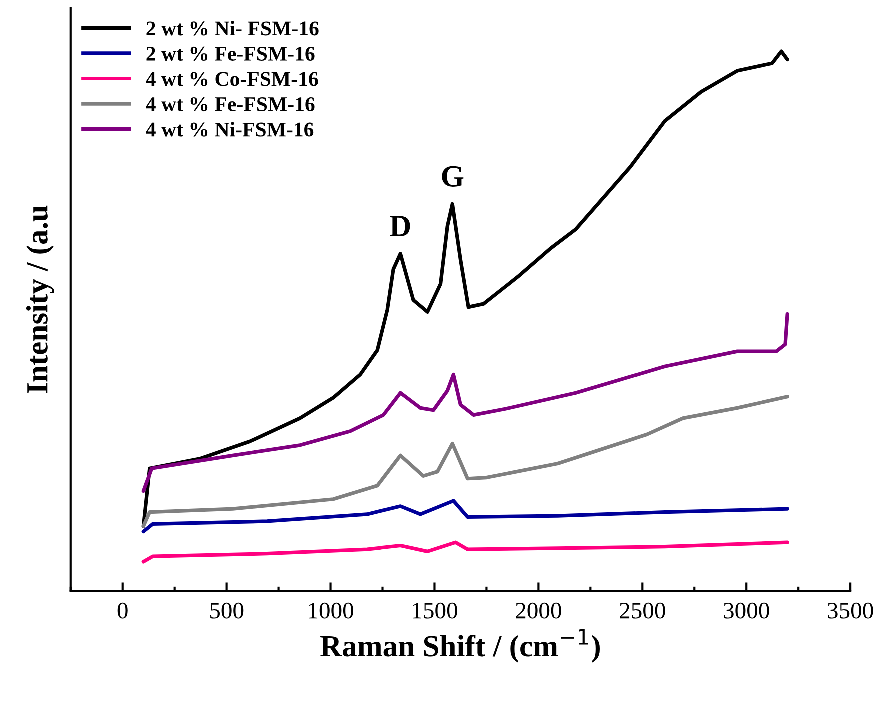 This screenshot has width=886, height=702. Describe the element at coordinates (460, 646) in the screenshot. I see `x-axis-title: Raman Shift / (cm$^{−1}$)` at that location.